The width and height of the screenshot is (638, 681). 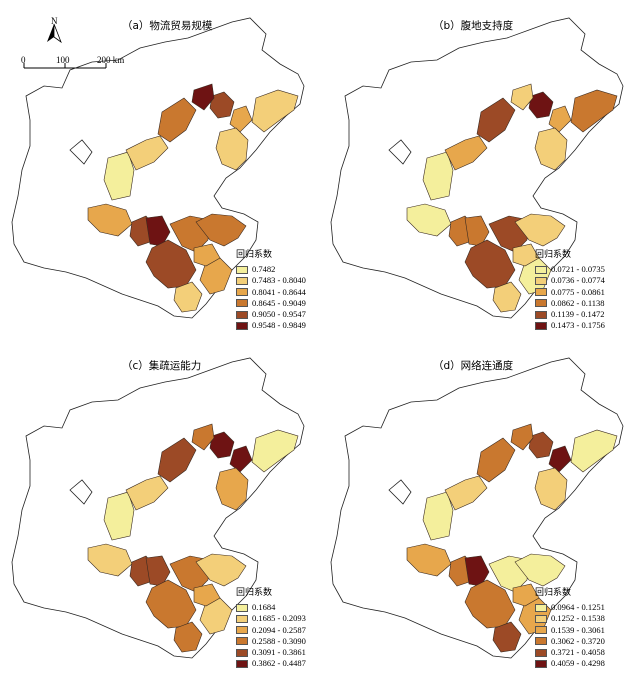 What do you see at coordinates (578, 269) in the screenshot?
I see `legend-label: 0.0721 - 0.0735` at bounding box center [578, 269].